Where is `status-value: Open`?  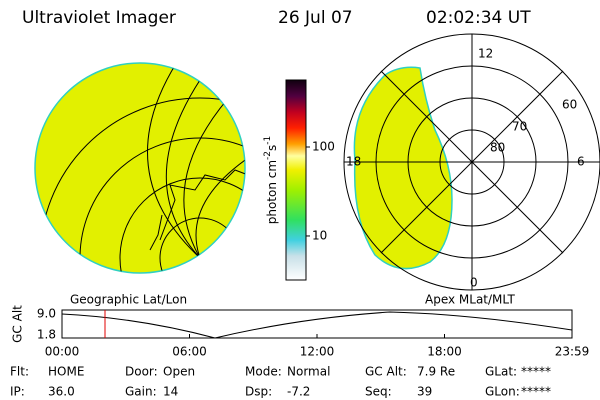 status-value: Open is located at coordinates (179, 372).